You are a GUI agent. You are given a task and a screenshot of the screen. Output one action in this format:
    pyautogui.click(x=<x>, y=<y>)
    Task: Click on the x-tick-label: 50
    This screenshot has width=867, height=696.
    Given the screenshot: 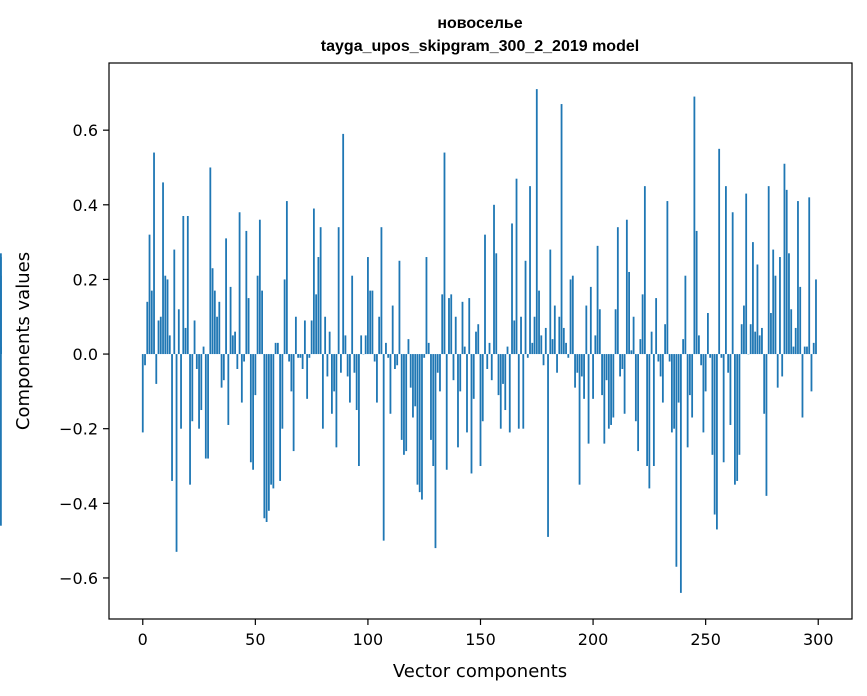 What is the action you would take?
    pyautogui.click(x=255, y=639)
    